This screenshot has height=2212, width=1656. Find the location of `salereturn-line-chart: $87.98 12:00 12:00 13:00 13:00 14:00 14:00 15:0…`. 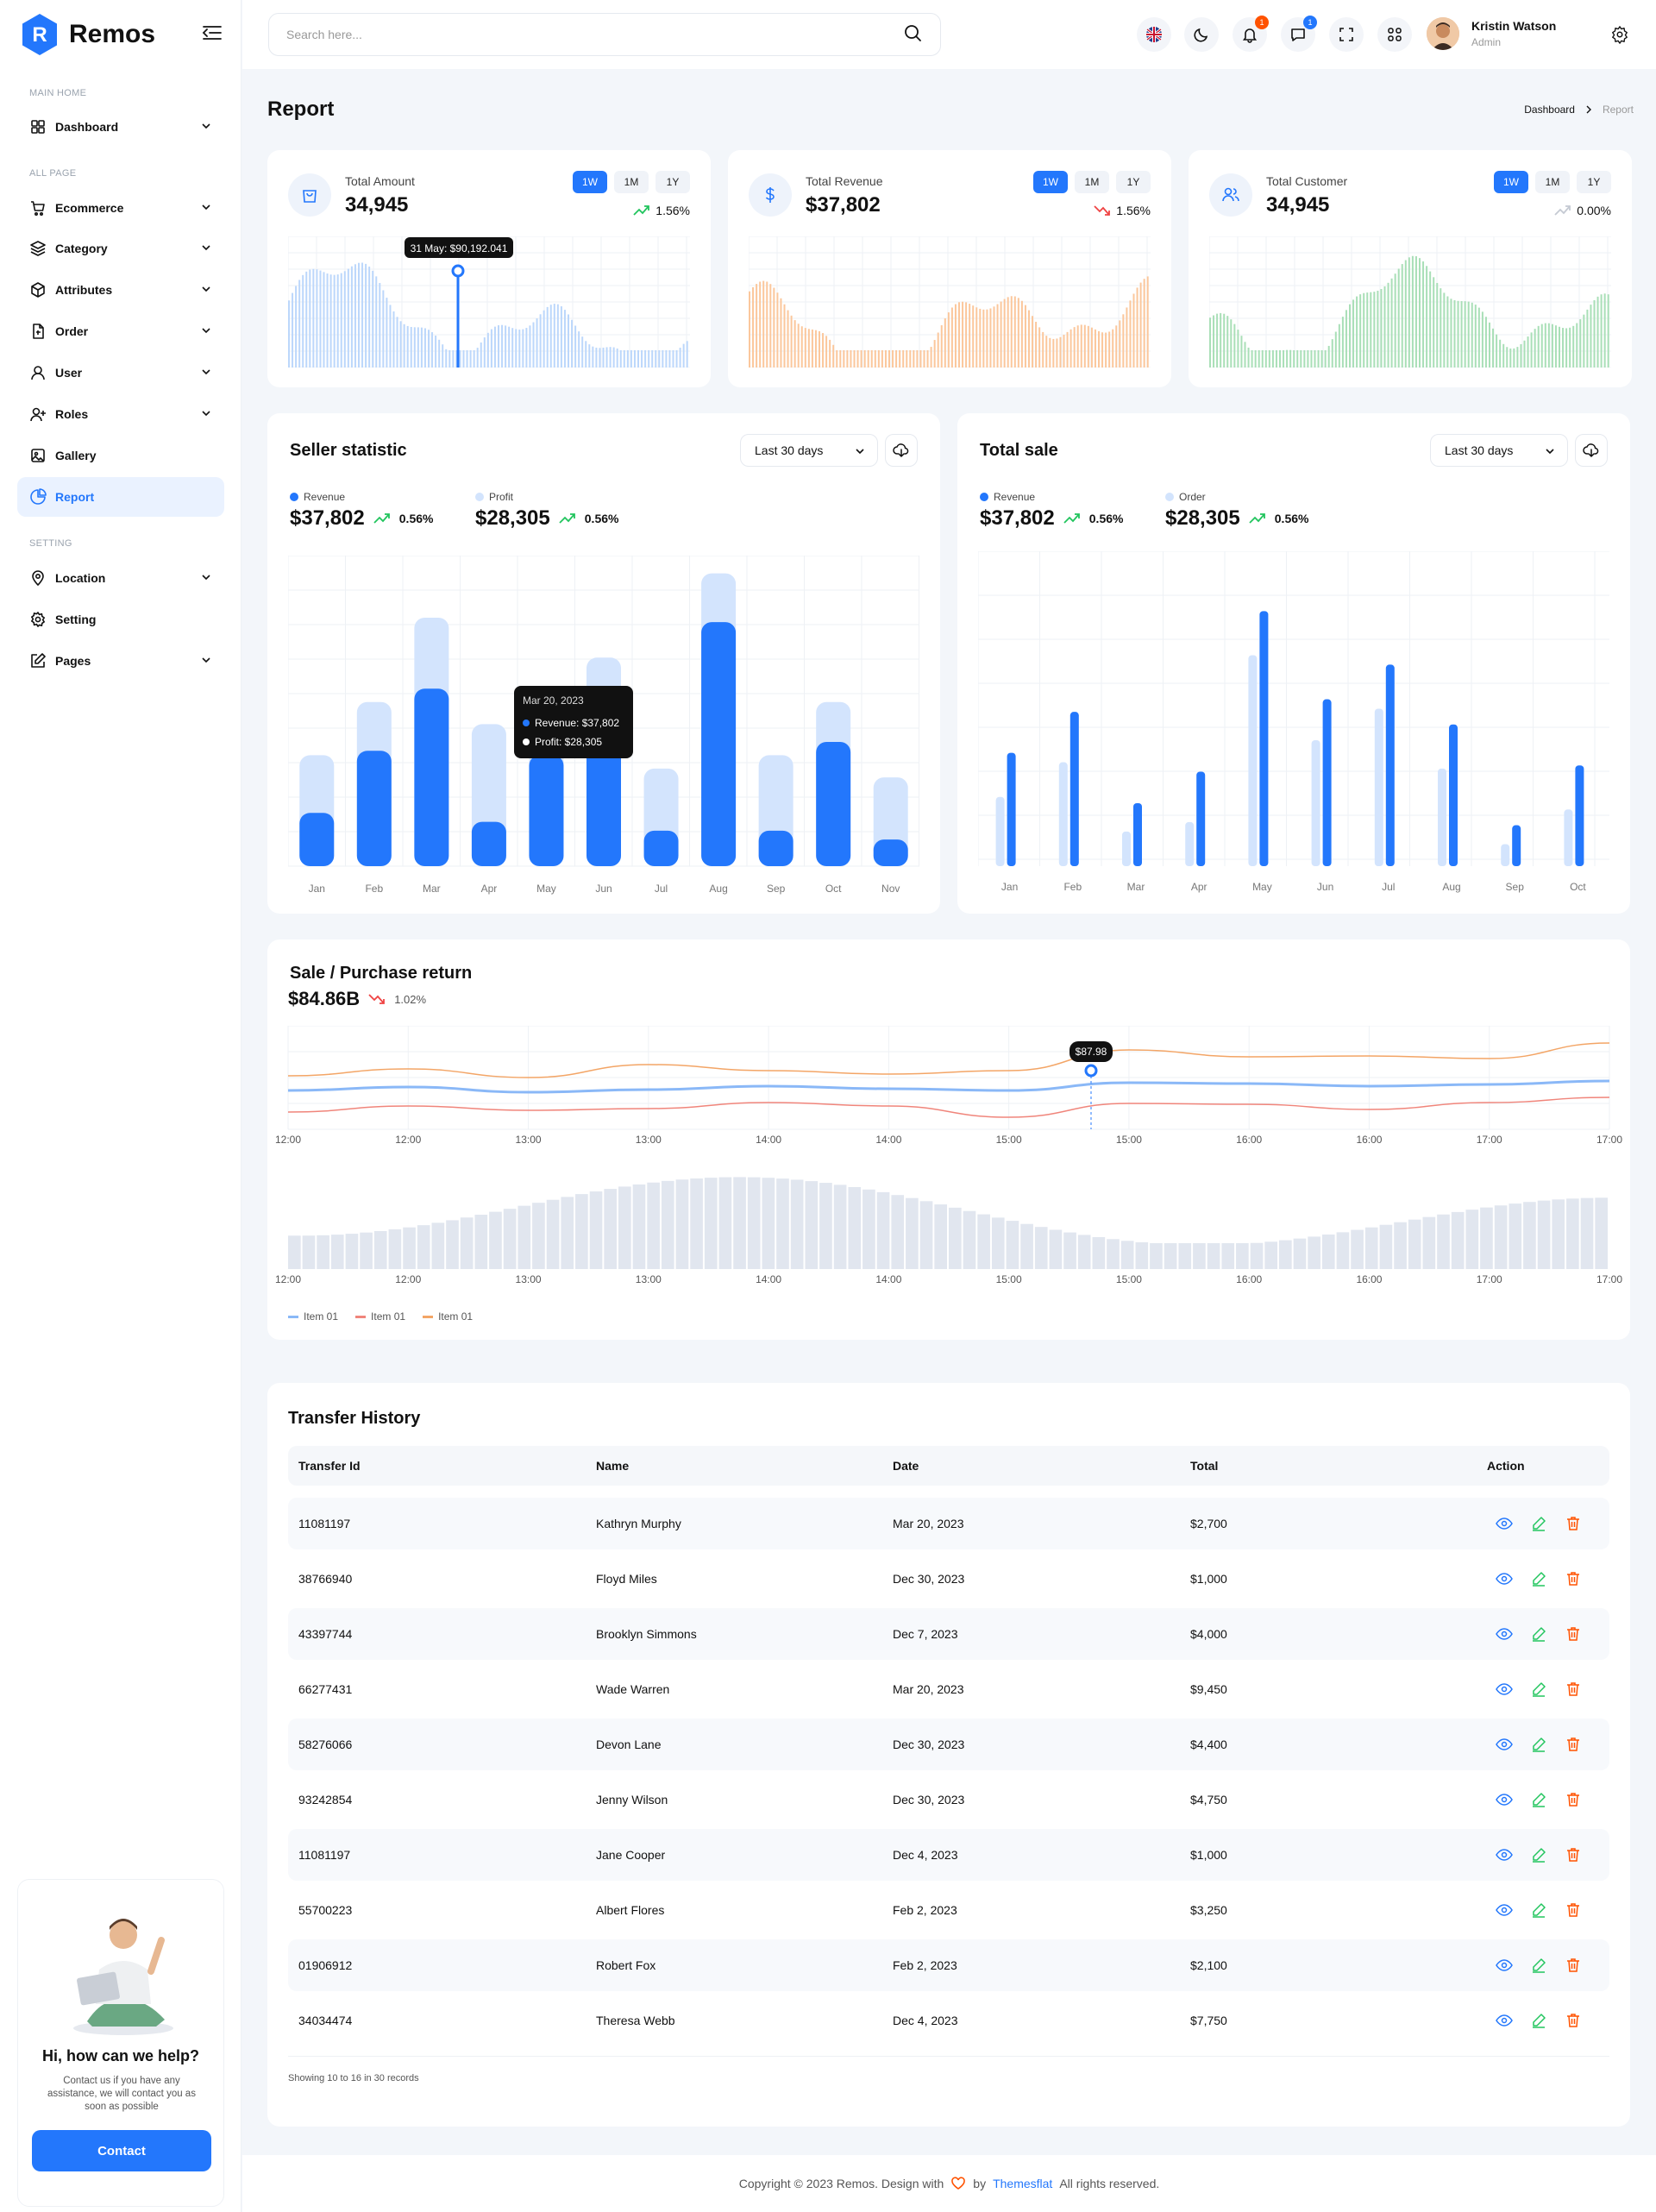

salereturn-line-chart: $87.98 12:00 12:00 13:00 13:00 14:00 14:00 15:0… is located at coordinates (949, 1087).